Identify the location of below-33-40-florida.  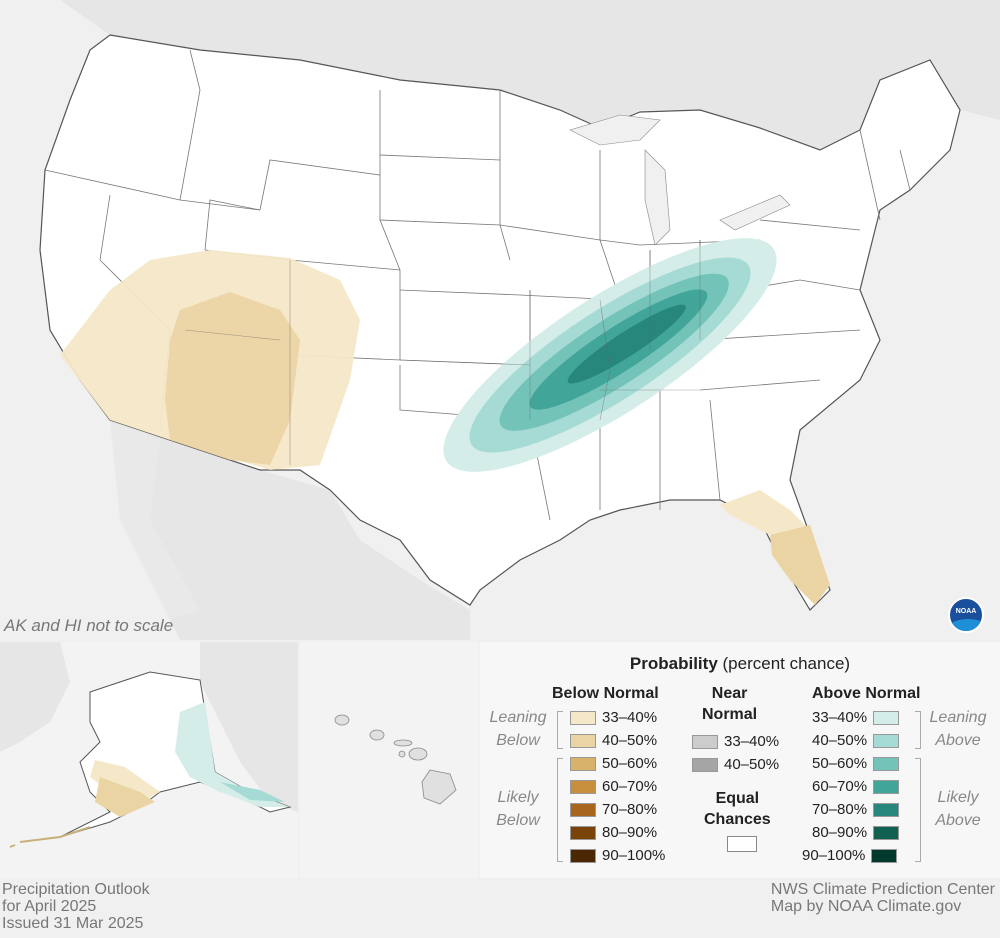
(765, 515).